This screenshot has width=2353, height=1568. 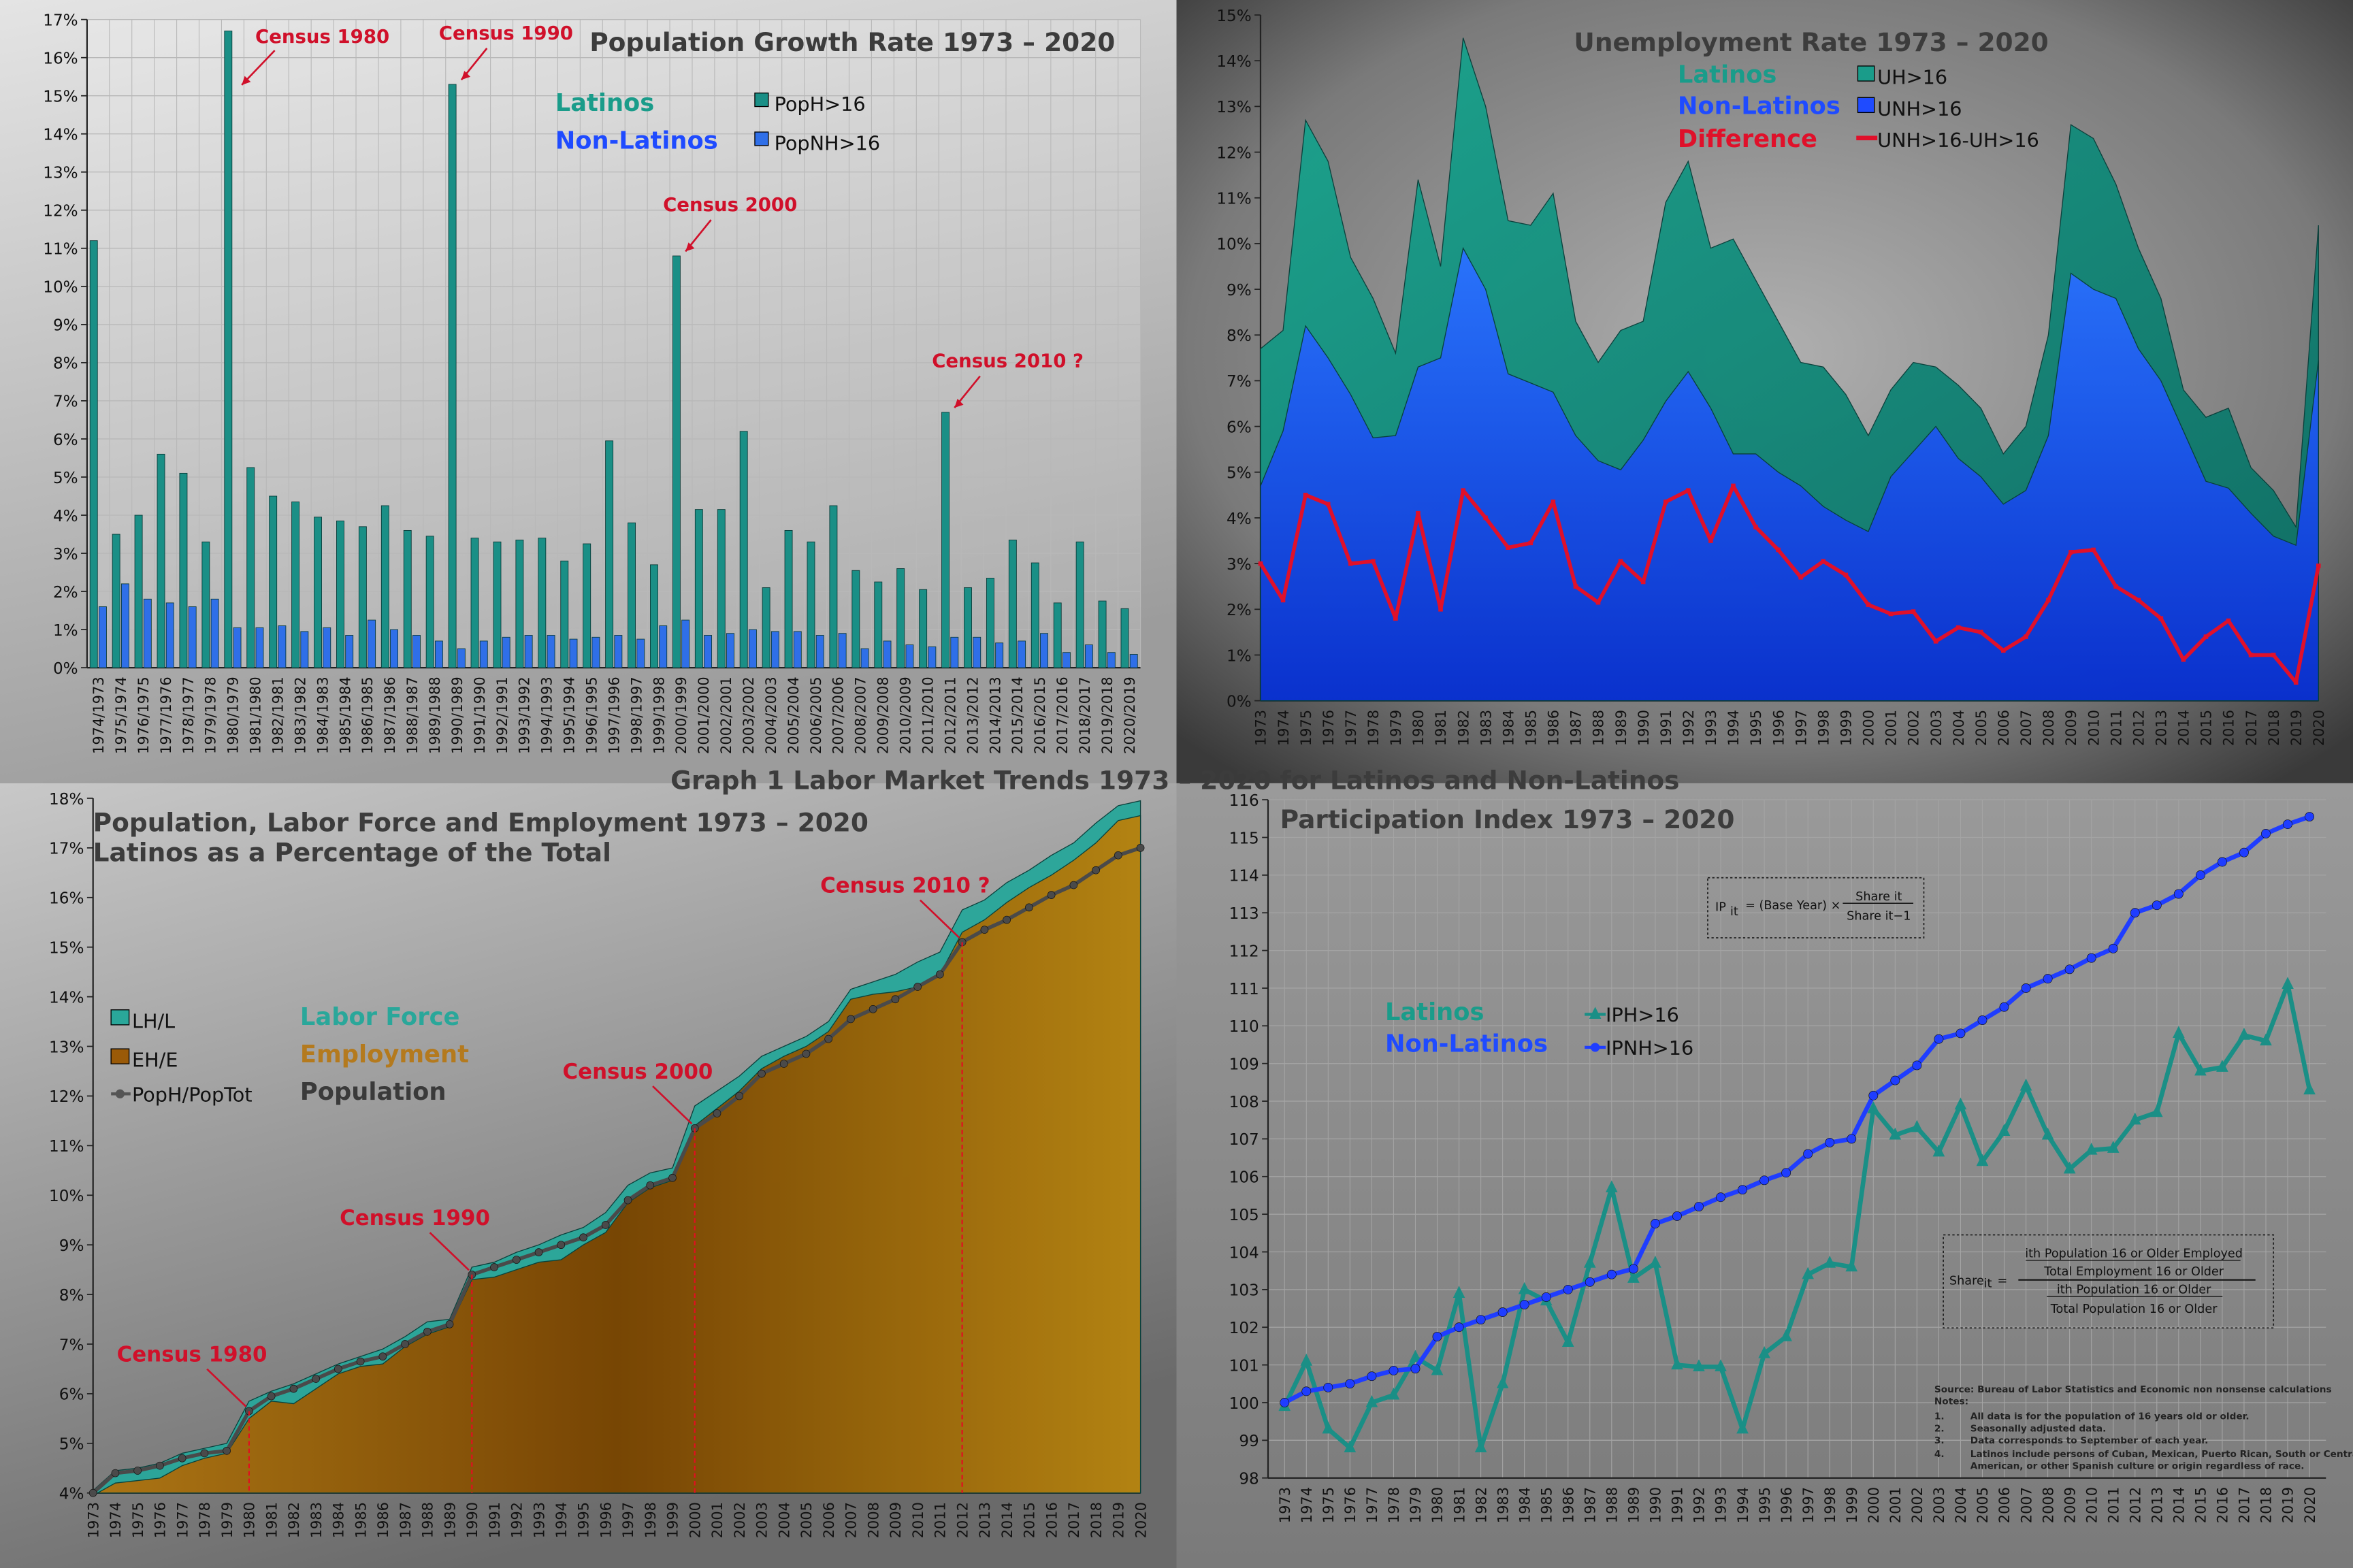 I want to click on legend-ipnh: IPNH>16, so click(x=1649, y=1048).